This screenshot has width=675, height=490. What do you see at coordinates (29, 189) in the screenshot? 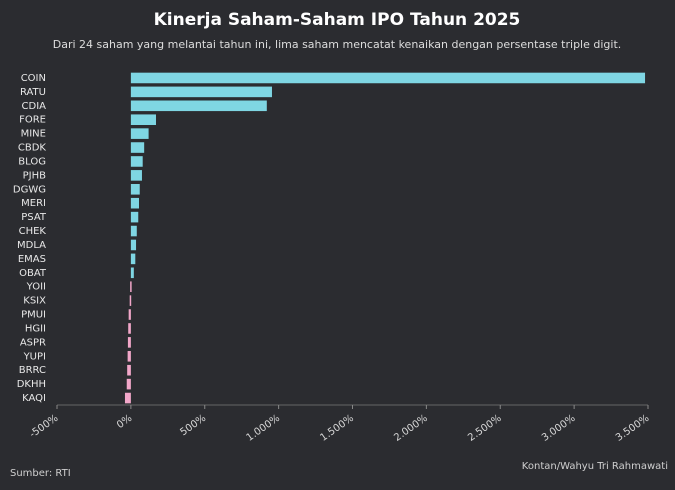
I see `y-tick-label: DGWG` at bounding box center [29, 189].